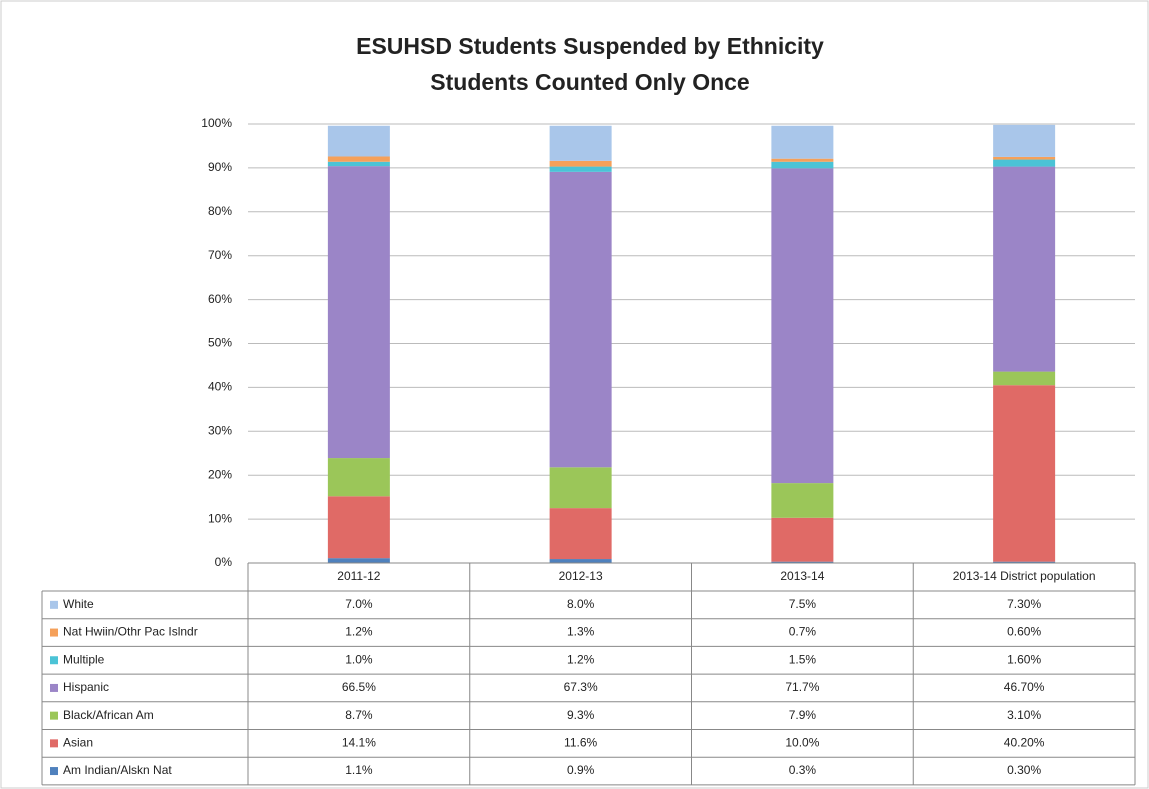 Image resolution: width=1149 pixels, height=789 pixels. Describe the element at coordinates (358, 576) in the screenshot. I see `column-header: 2011-12` at that location.